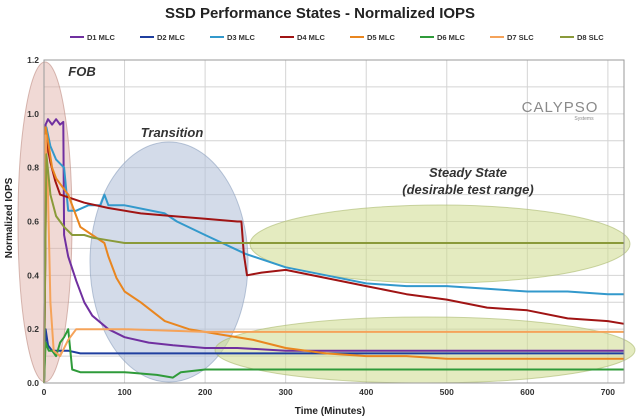  What do you see at coordinates (468, 189) in the screenshot?
I see `steady-state-sublabel: (desirable test range)` at bounding box center [468, 189].